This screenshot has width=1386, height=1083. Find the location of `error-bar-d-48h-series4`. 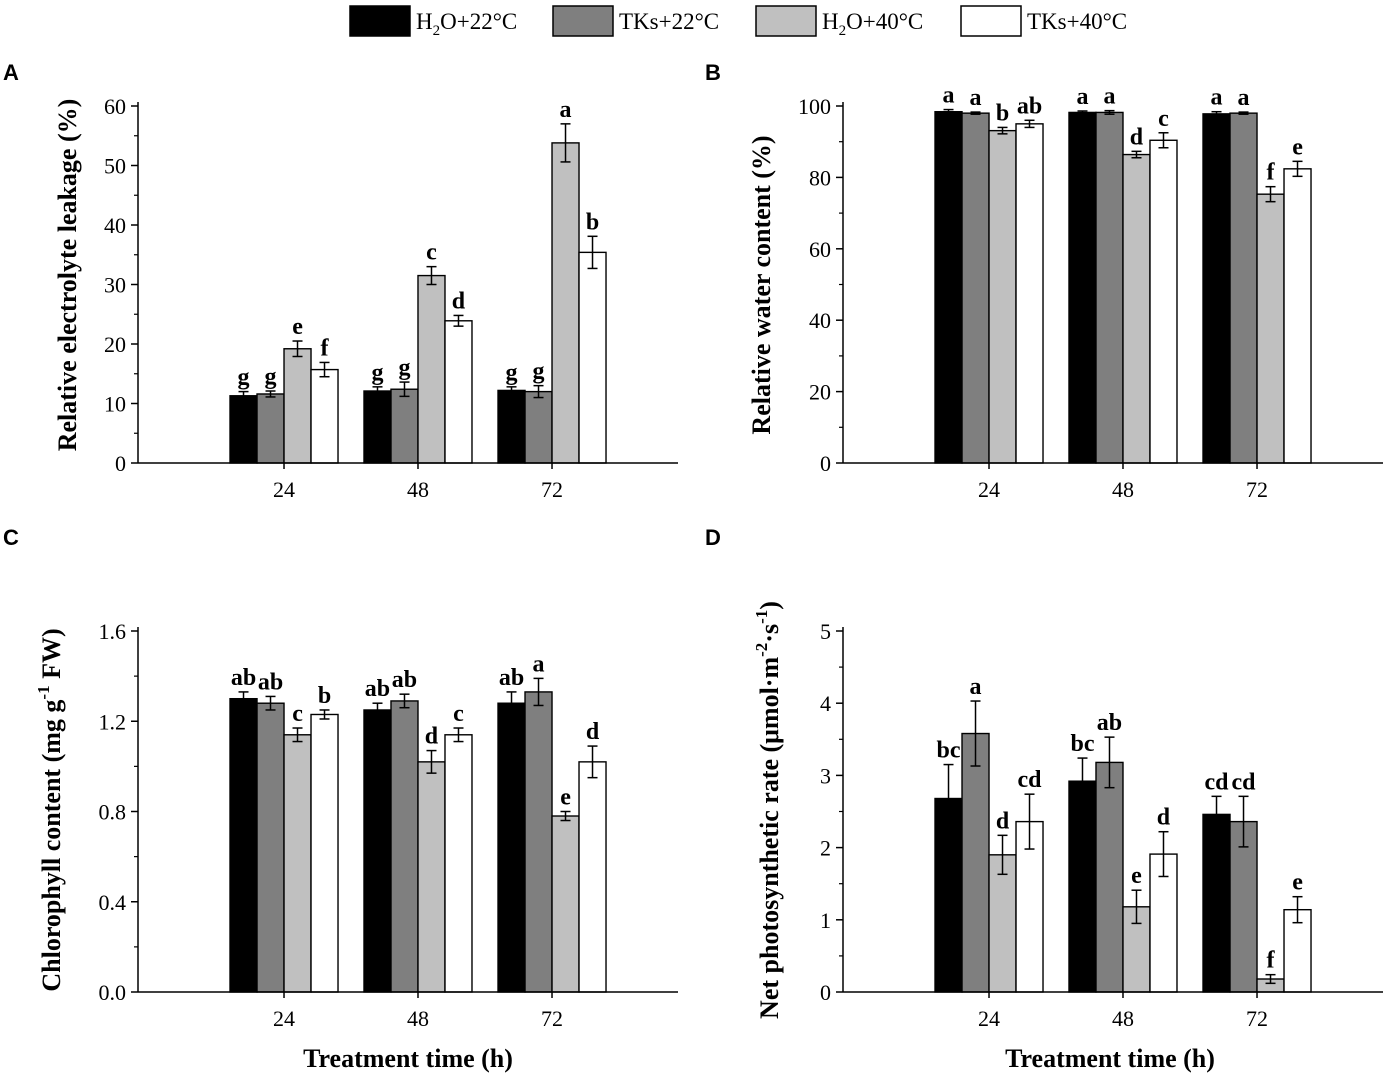

error-bar-d-48h-series4 is located at coordinates (1163, 854).